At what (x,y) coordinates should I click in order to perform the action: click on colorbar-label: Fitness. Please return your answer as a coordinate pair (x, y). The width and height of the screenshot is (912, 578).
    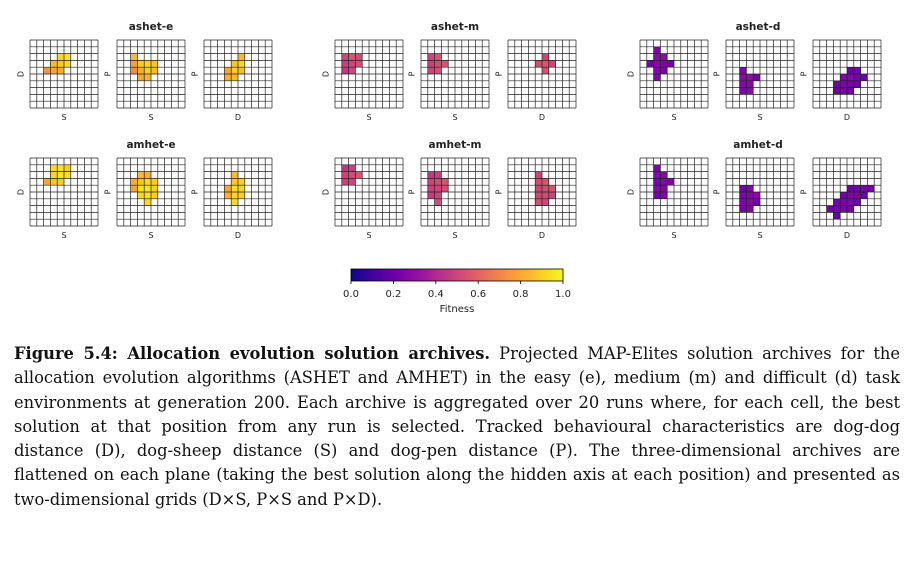
    Looking at the image, I should click on (457, 309).